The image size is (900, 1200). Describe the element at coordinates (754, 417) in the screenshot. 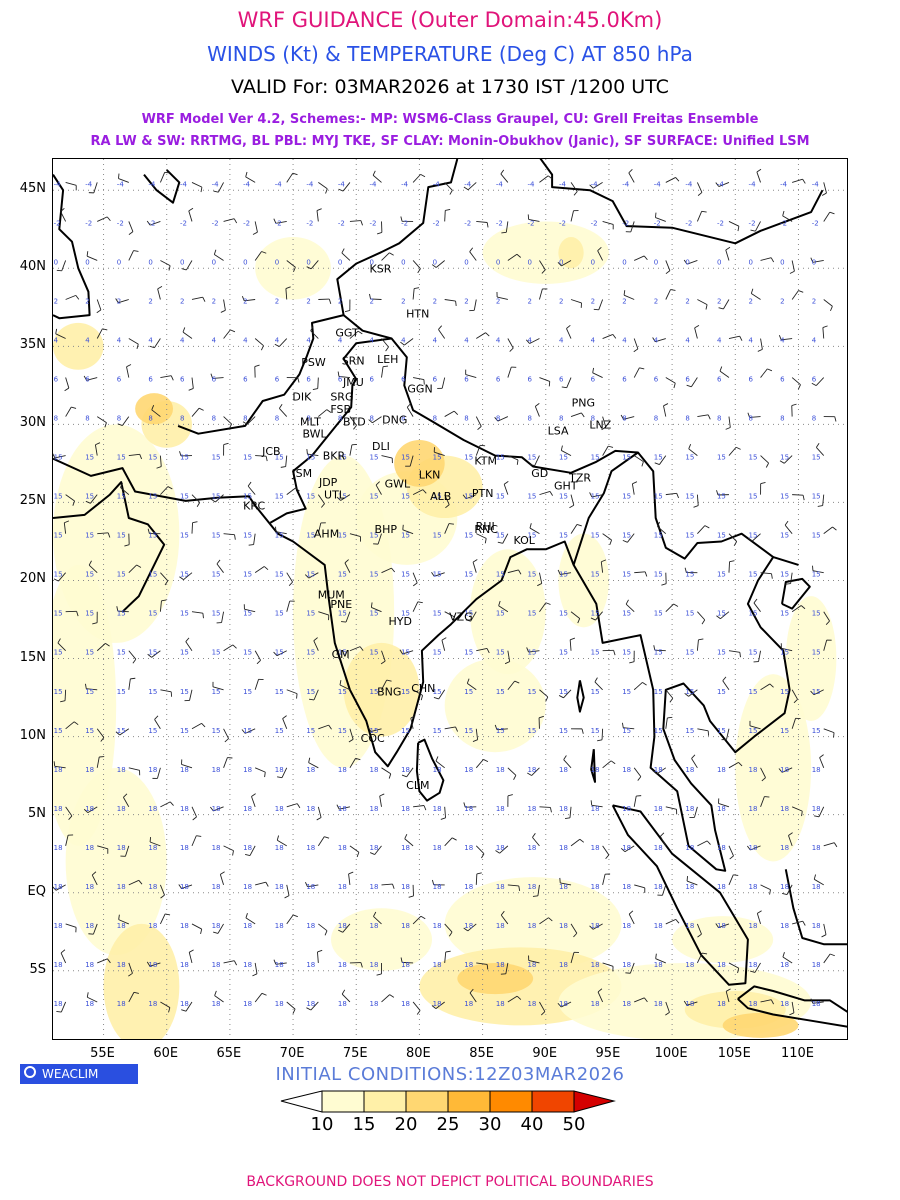

I see `wind-barb: 8` at that location.